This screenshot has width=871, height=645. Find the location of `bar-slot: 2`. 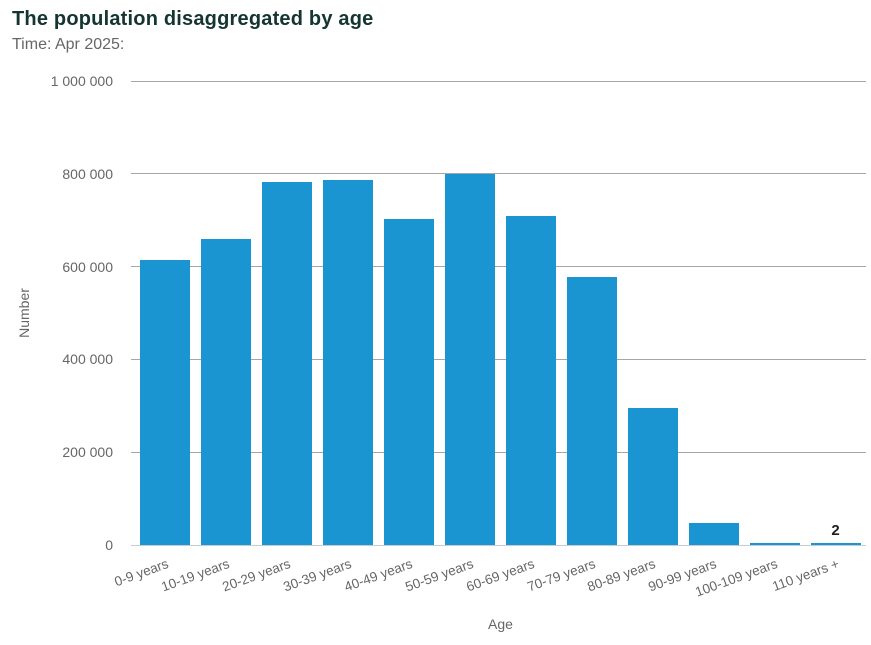

bar-slot: 2 is located at coordinates (835, 313).